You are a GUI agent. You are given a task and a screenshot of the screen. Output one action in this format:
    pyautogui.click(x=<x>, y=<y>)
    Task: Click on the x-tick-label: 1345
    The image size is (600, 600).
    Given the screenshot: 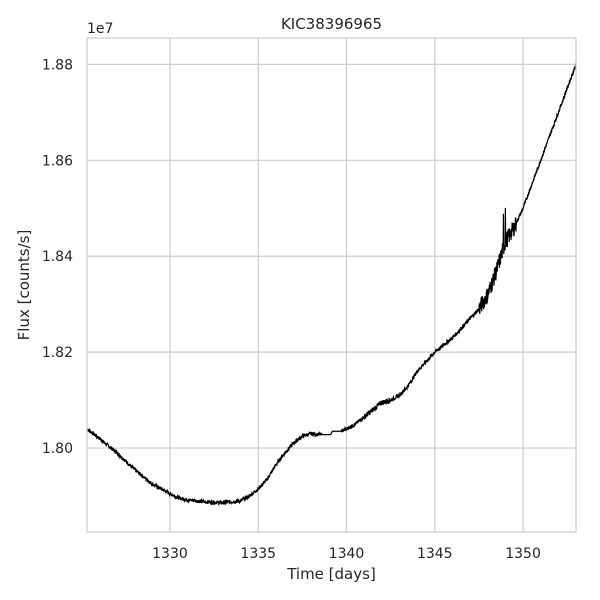 What is the action you would take?
    pyautogui.click(x=435, y=554)
    